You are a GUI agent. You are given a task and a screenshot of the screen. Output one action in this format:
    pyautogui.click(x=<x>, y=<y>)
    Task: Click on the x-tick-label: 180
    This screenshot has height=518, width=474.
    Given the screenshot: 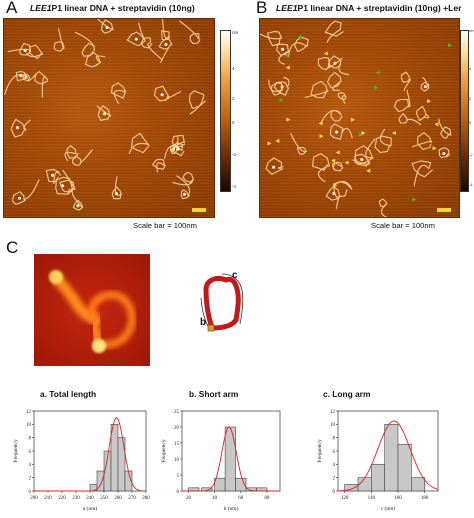 What is the action you would take?
    pyautogui.click(x=425, y=498)
    